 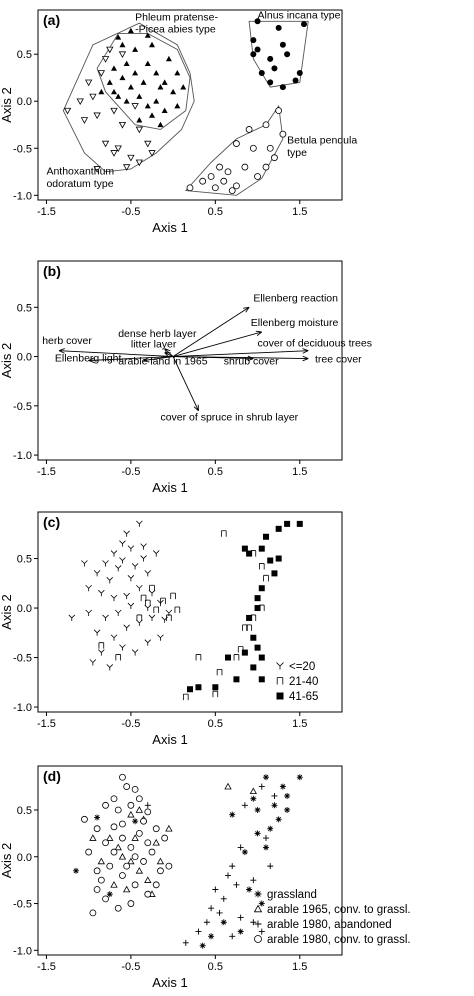 I want to click on x-tick-label: -0.5, so click(x=130, y=472).